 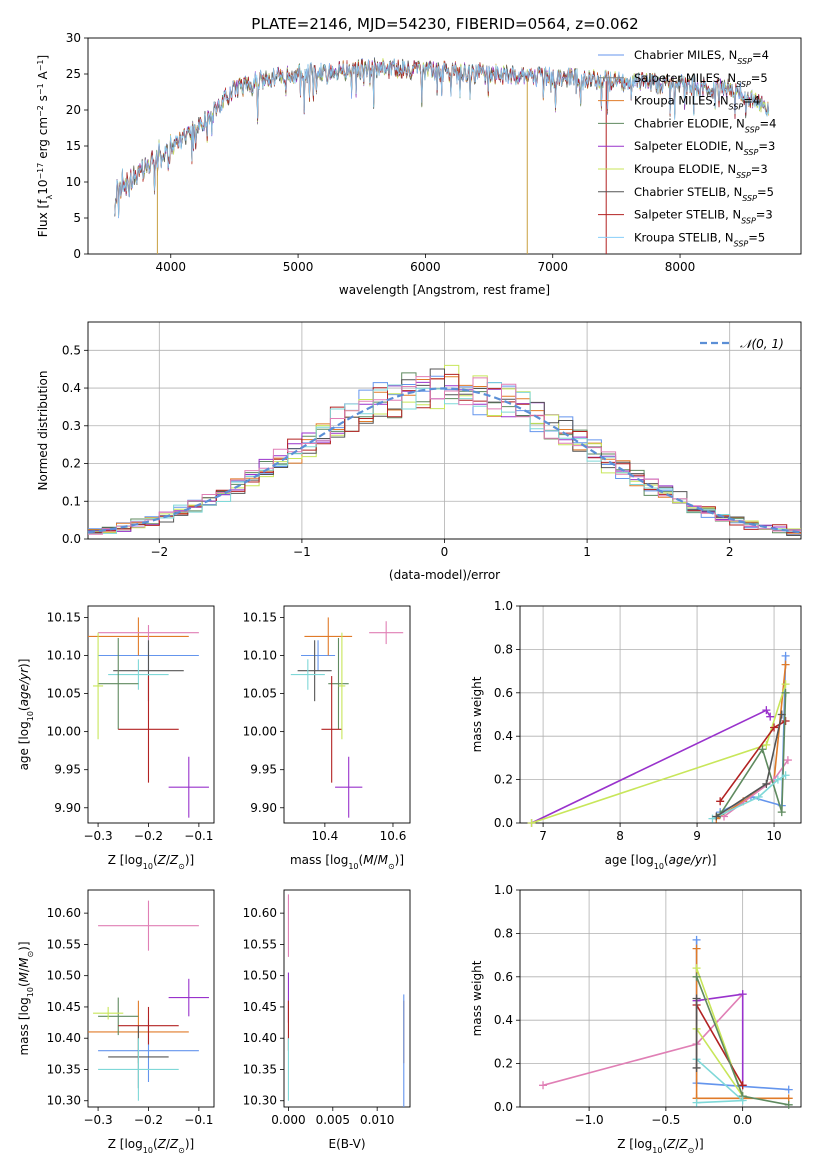 I want to click on x-tick-label: 0.0, so click(x=742, y=1120).